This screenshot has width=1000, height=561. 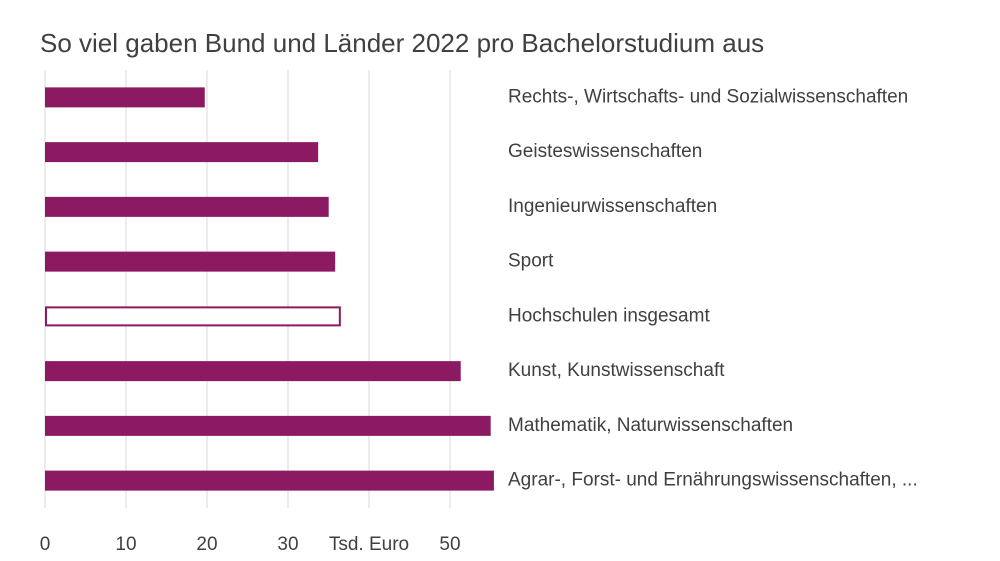 I want to click on category-label: Ingenieurwissenschaften, so click(x=612, y=206).